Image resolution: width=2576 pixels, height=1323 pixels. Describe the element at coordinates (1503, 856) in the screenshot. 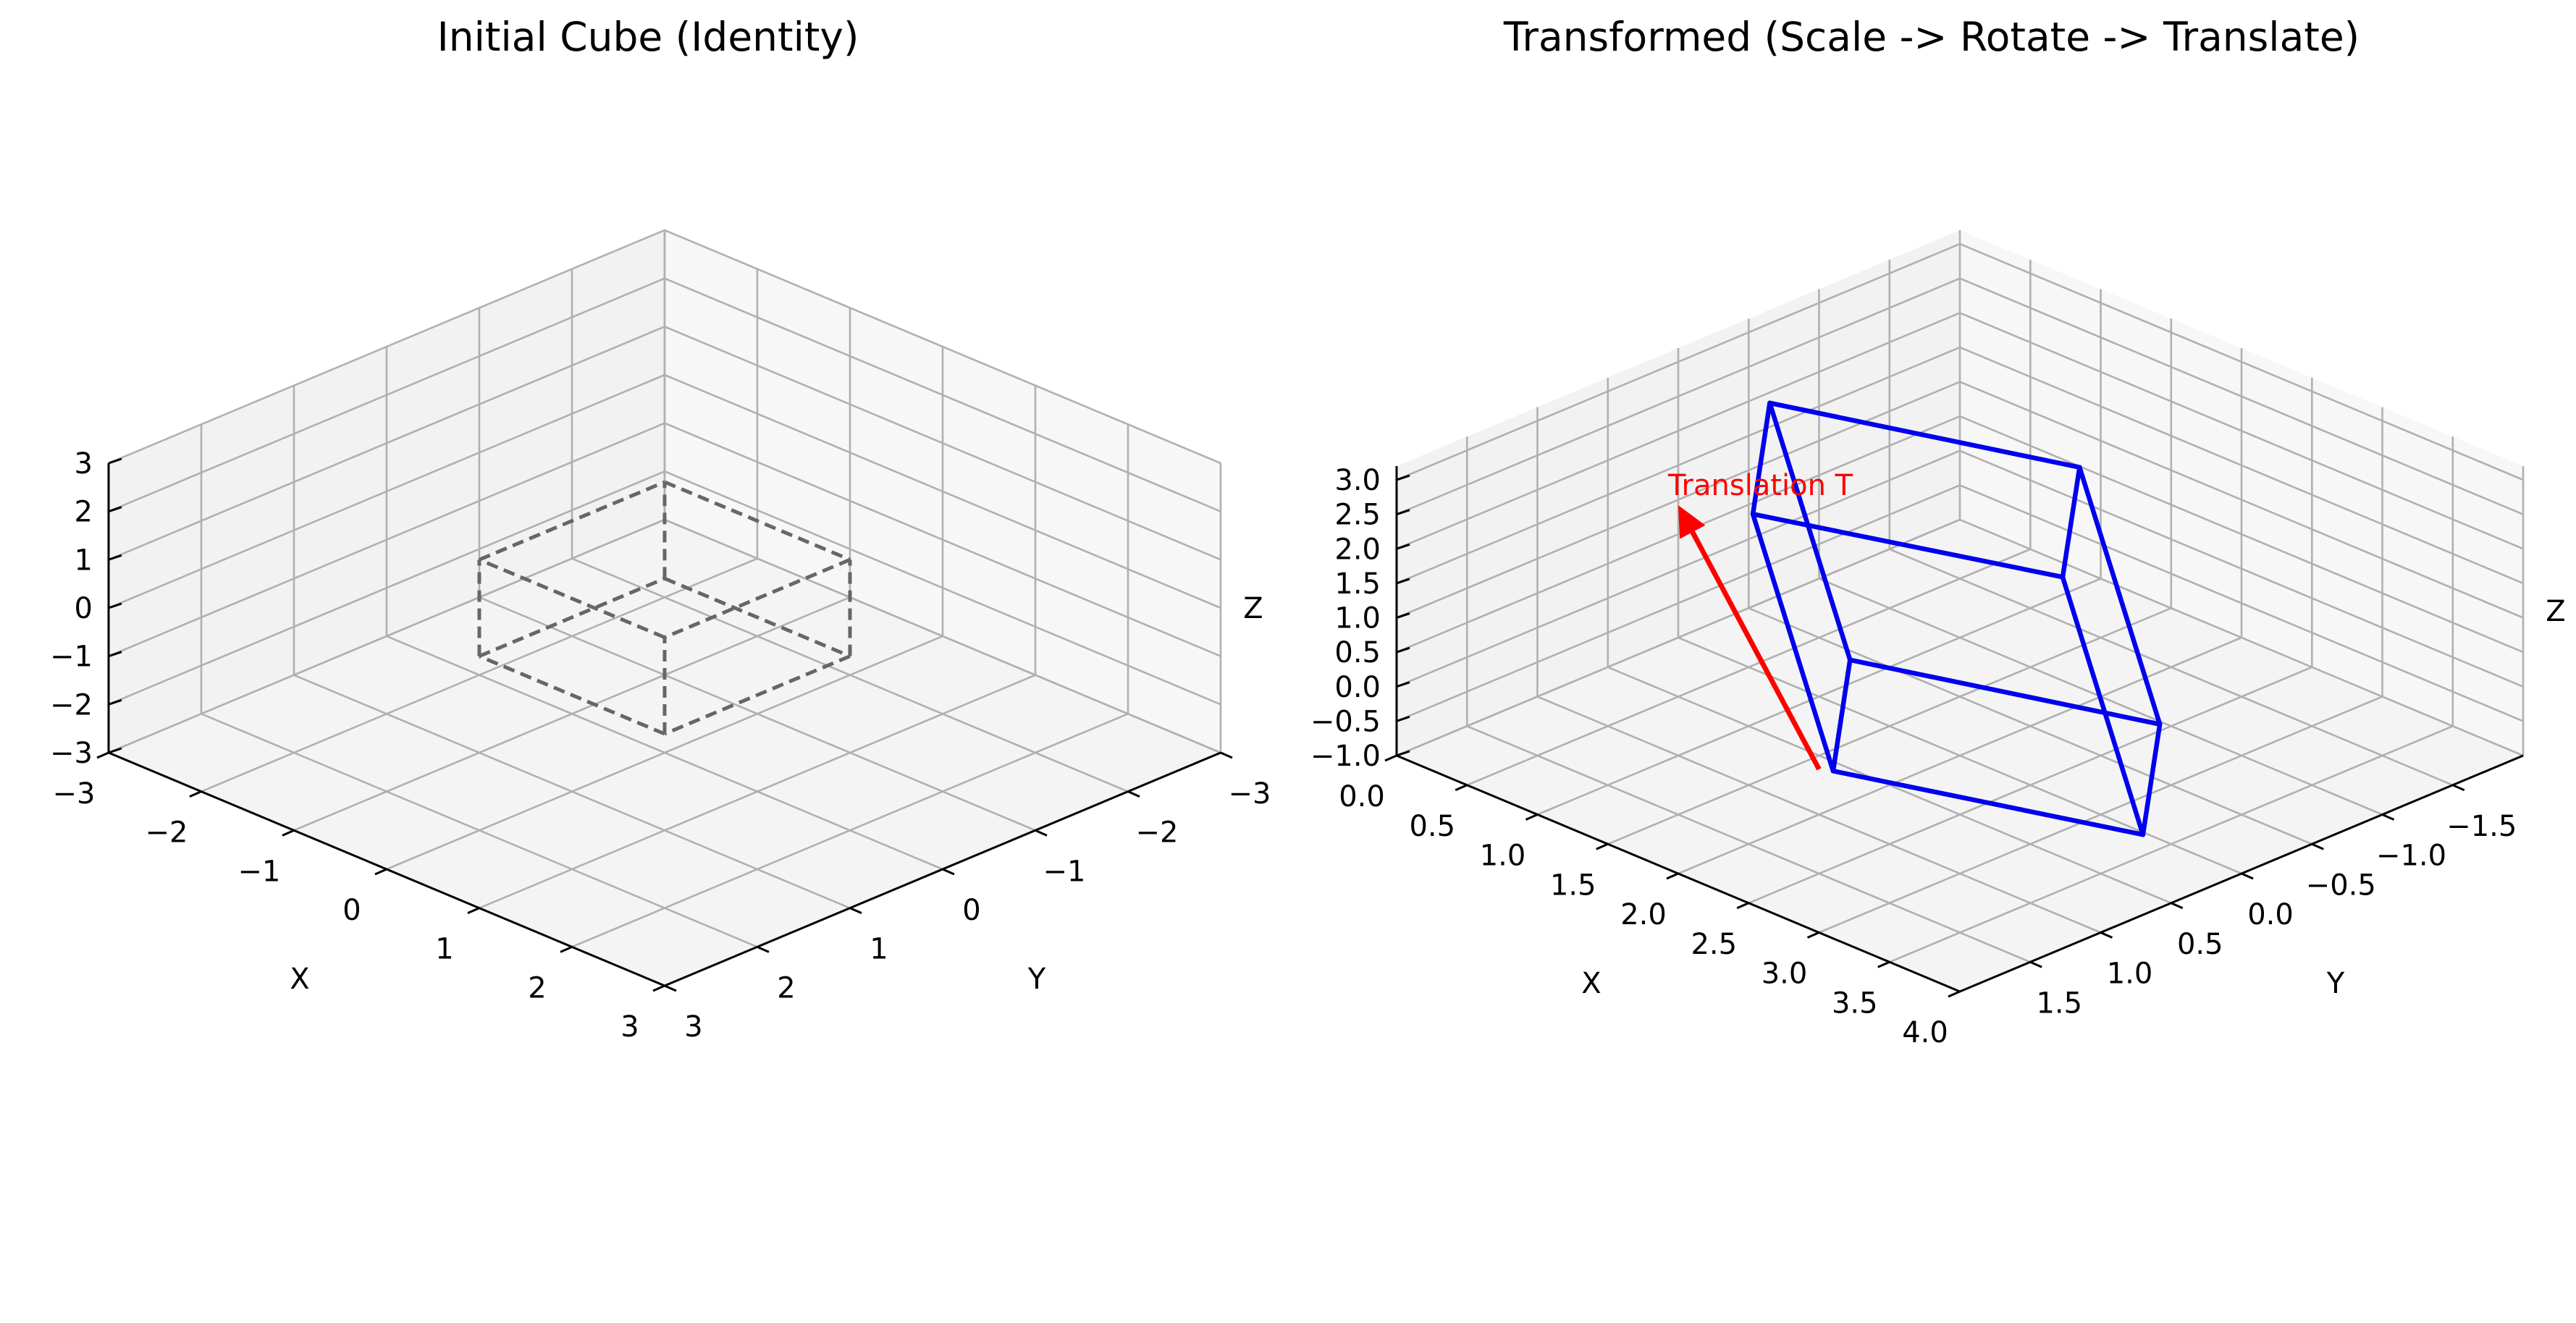

I see `x-tick-label: 1.0` at that location.